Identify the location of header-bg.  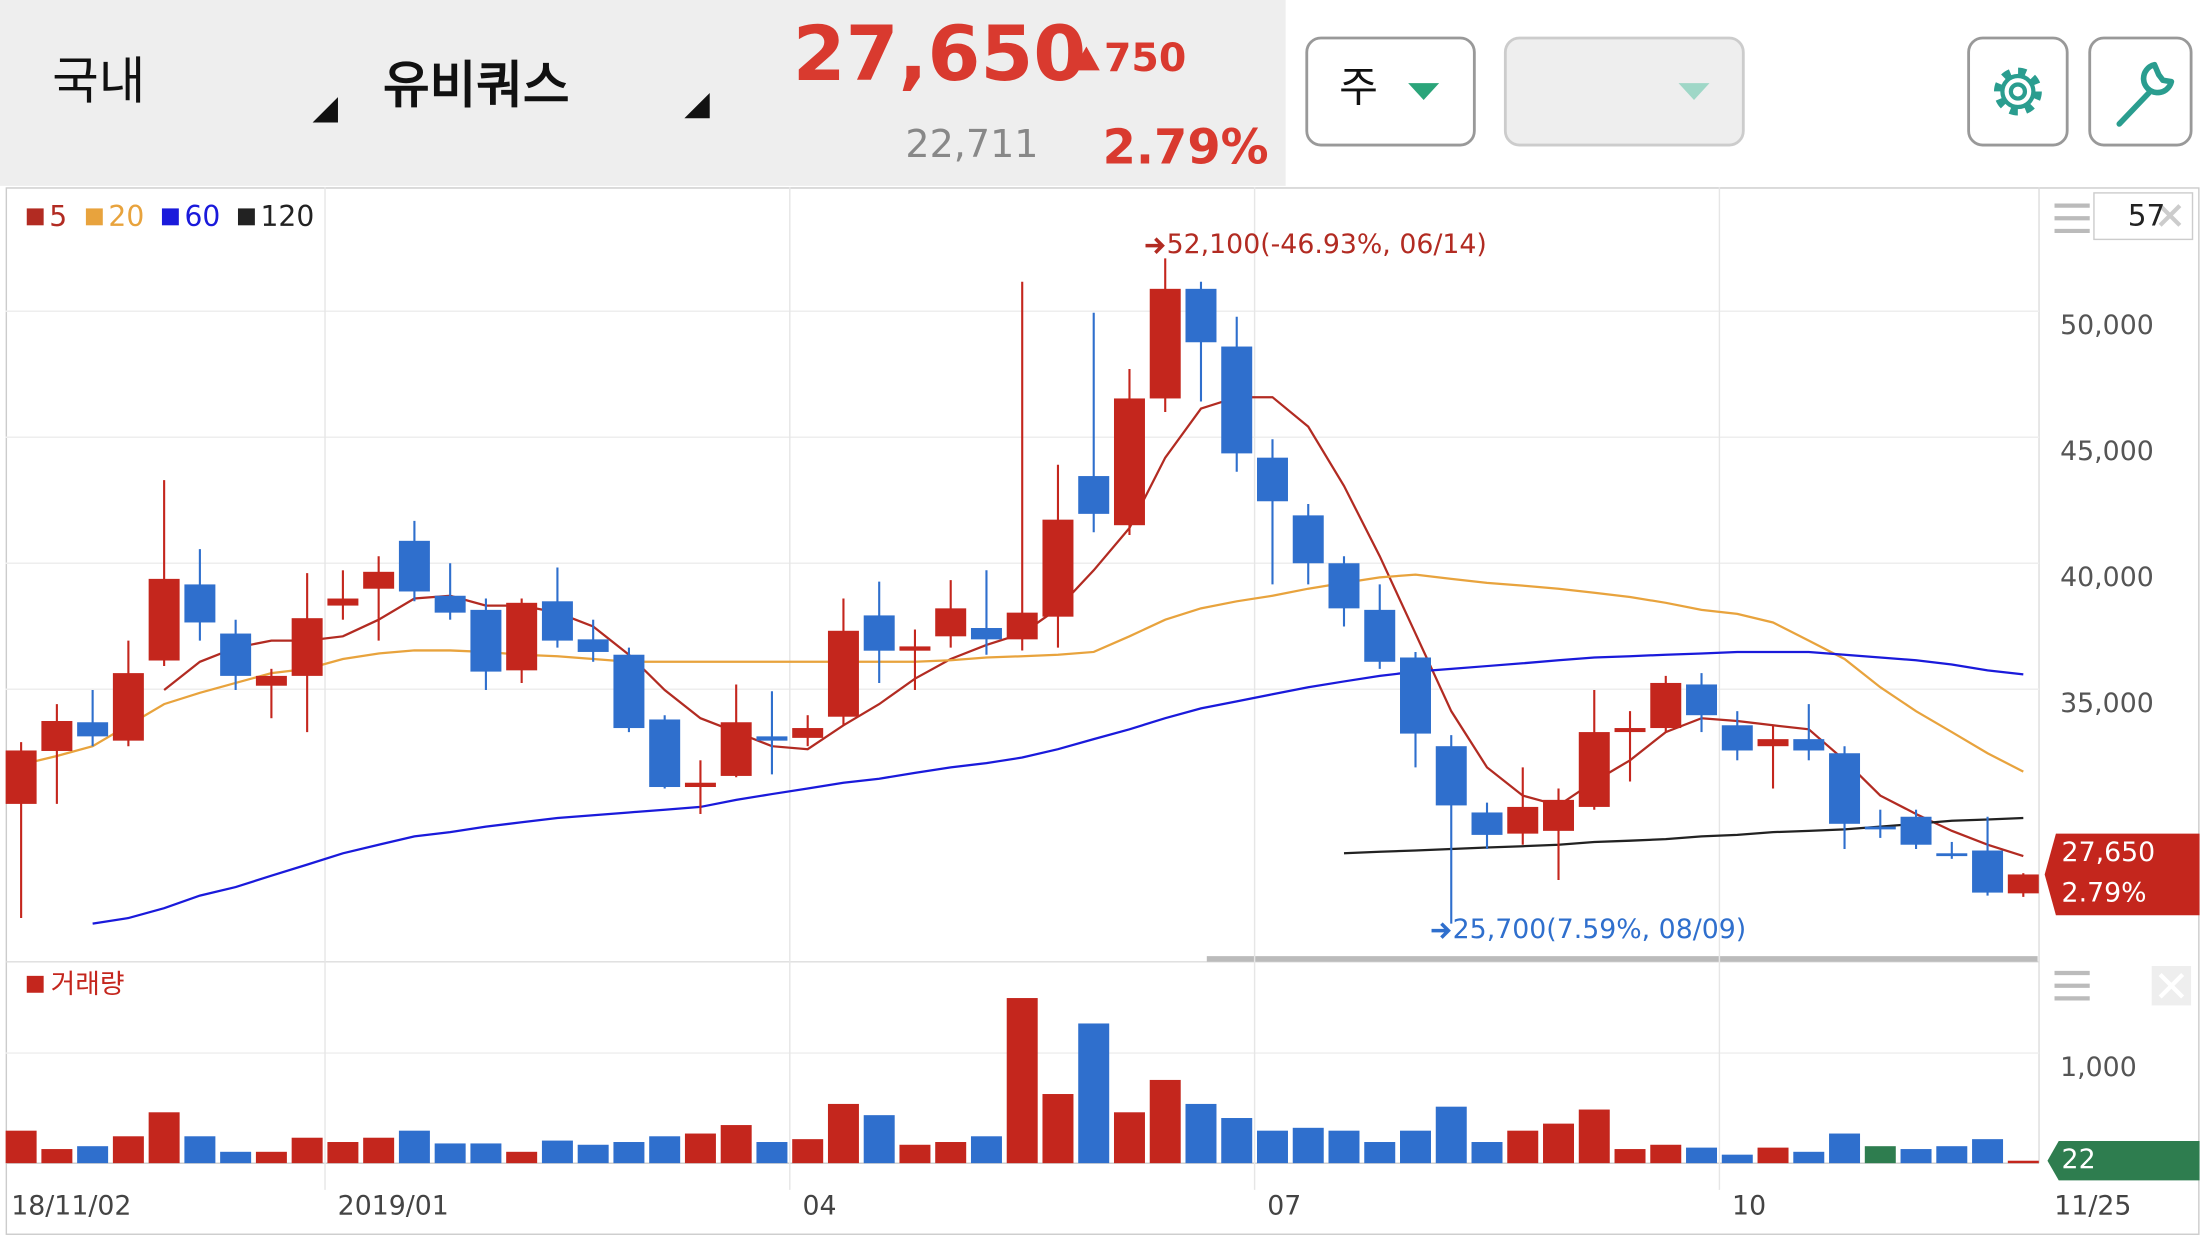
(643, 93).